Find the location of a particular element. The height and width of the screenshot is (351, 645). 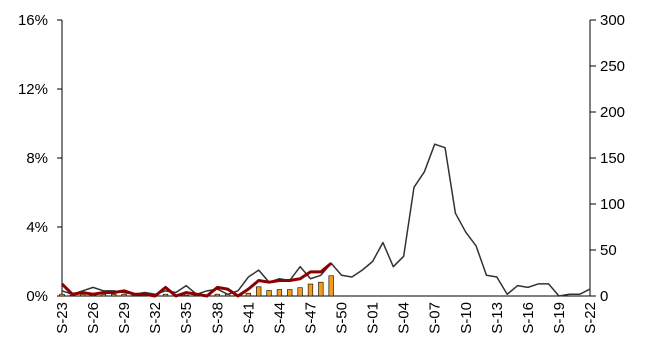

x-tick-label: S-22 is located at coordinates (590, 318).